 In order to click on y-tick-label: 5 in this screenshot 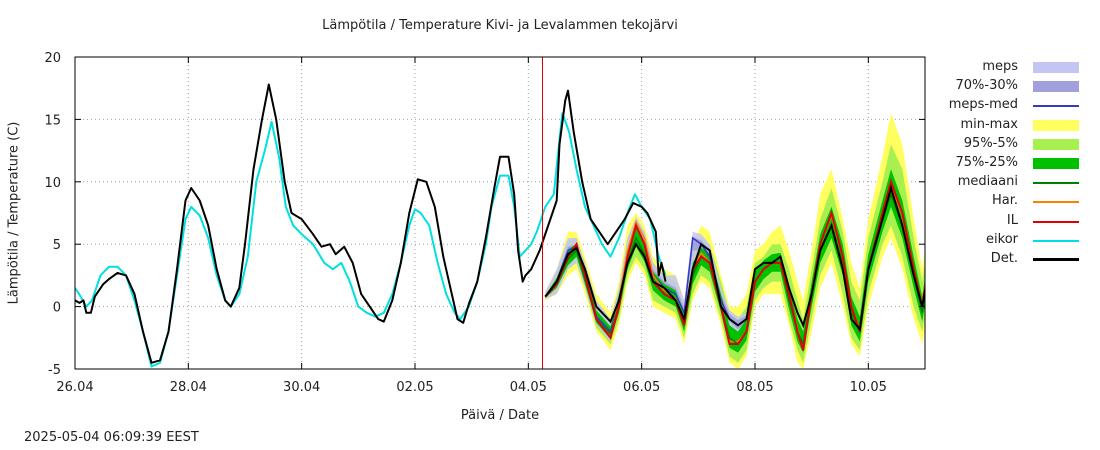, I will do `click(57, 245)`.